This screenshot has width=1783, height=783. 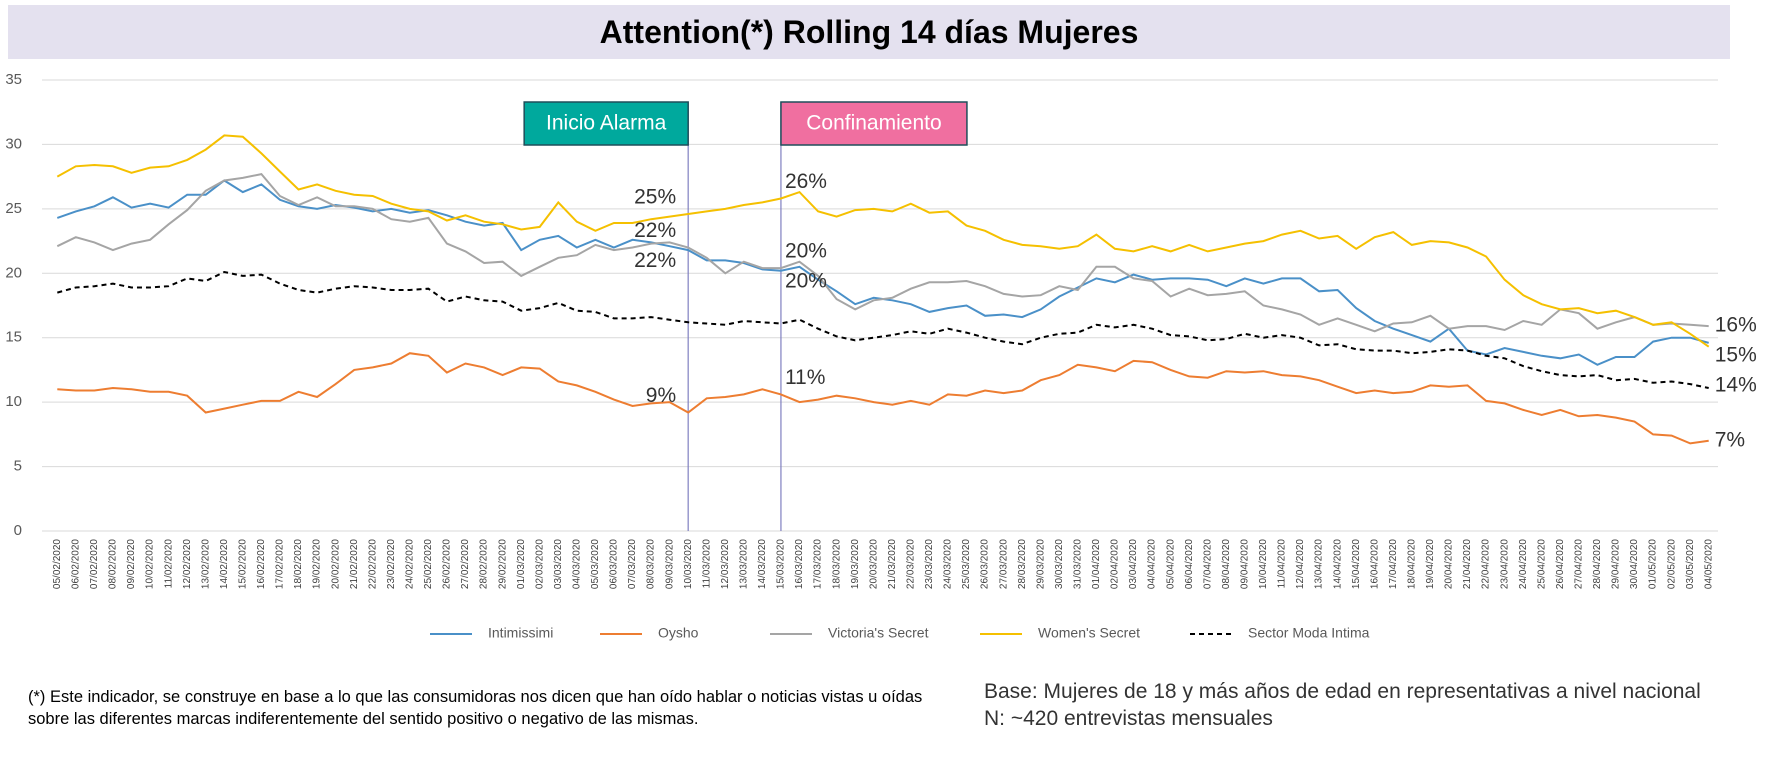 What do you see at coordinates (391, 564) in the screenshot?
I see `x-tick-label: 23/02/2020` at bounding box center [391, 564].